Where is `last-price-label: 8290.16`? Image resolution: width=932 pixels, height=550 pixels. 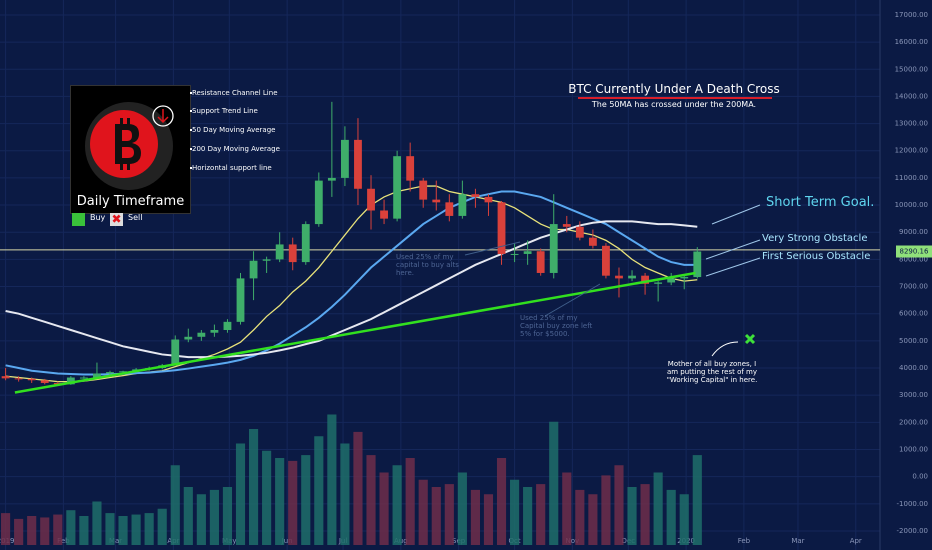
last-price-label: 8290.16 is located at coordinates (914, 252).